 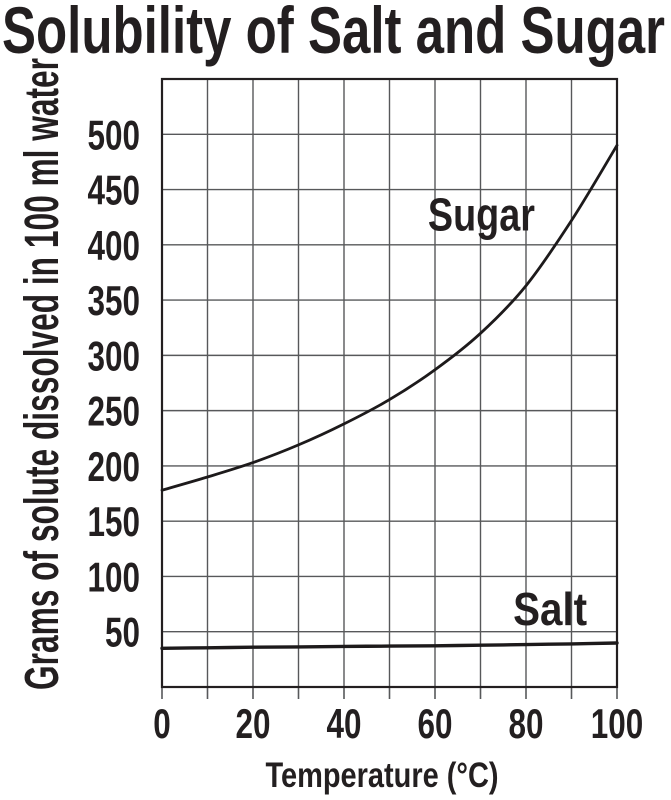 What do you see at coordinates (114, 300) in the screenshot?
I see `y-tick-label: 350` at bounding box center [114, 300].